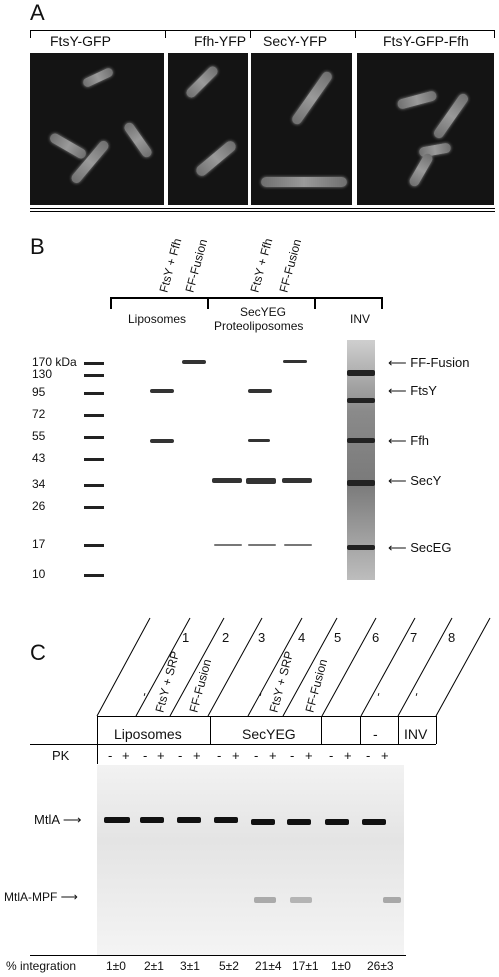  I want to click on arrow-mtla-mpf: MtlA-MPF ⟶, so click(41, 897).